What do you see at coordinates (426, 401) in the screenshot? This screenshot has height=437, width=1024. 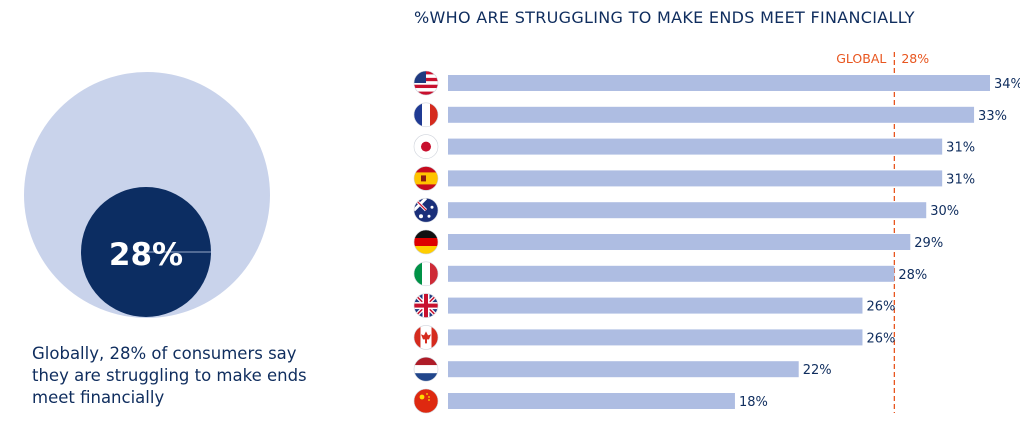 I see `china-flag-icon` at bounding box center [426, 401].